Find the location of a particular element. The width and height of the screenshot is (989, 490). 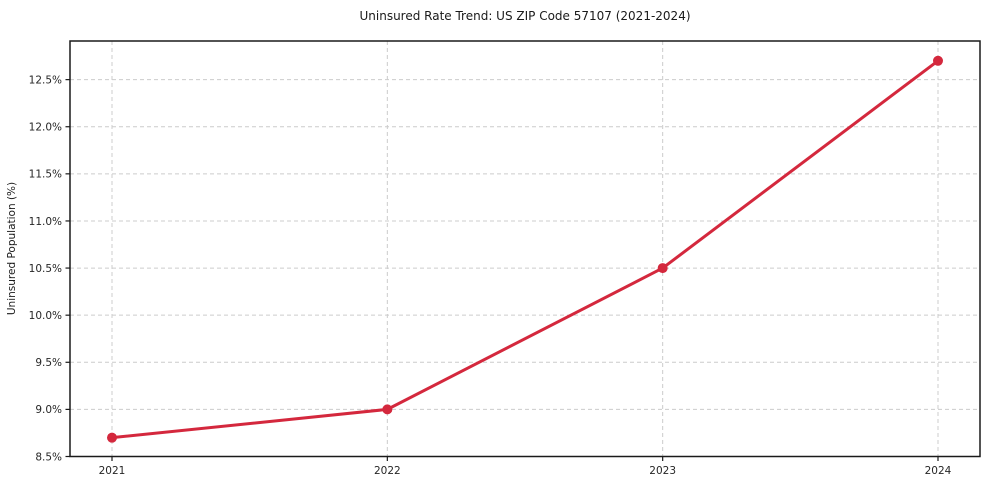

y-axis-label: Uninsured Population (%) is located at coordinates (12, 248).